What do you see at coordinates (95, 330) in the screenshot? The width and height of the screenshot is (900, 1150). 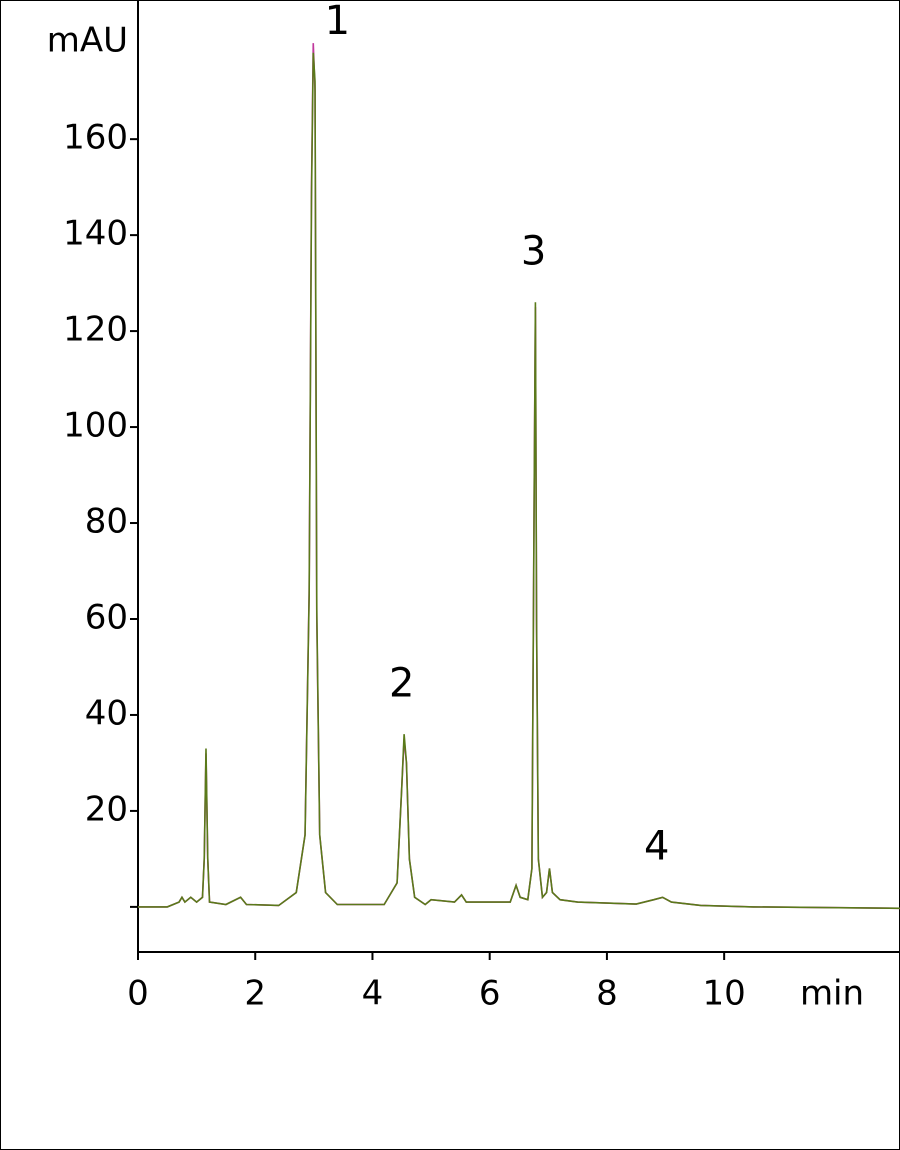 I see `y-tick-label: 120` at bounding box center [95, 330].